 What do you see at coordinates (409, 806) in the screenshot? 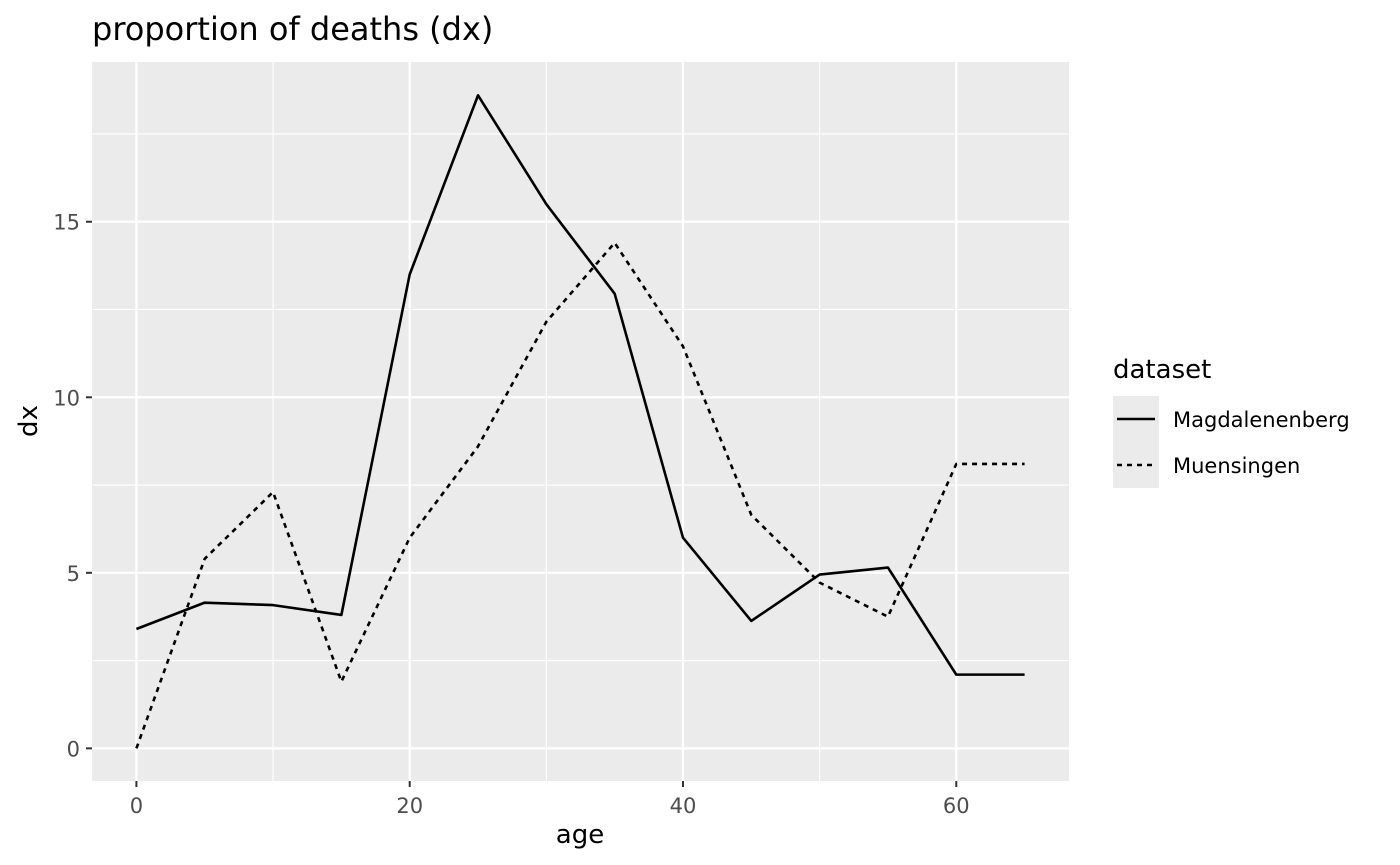
I see `x-tick-label: 20` at bounding box center [409, 806].